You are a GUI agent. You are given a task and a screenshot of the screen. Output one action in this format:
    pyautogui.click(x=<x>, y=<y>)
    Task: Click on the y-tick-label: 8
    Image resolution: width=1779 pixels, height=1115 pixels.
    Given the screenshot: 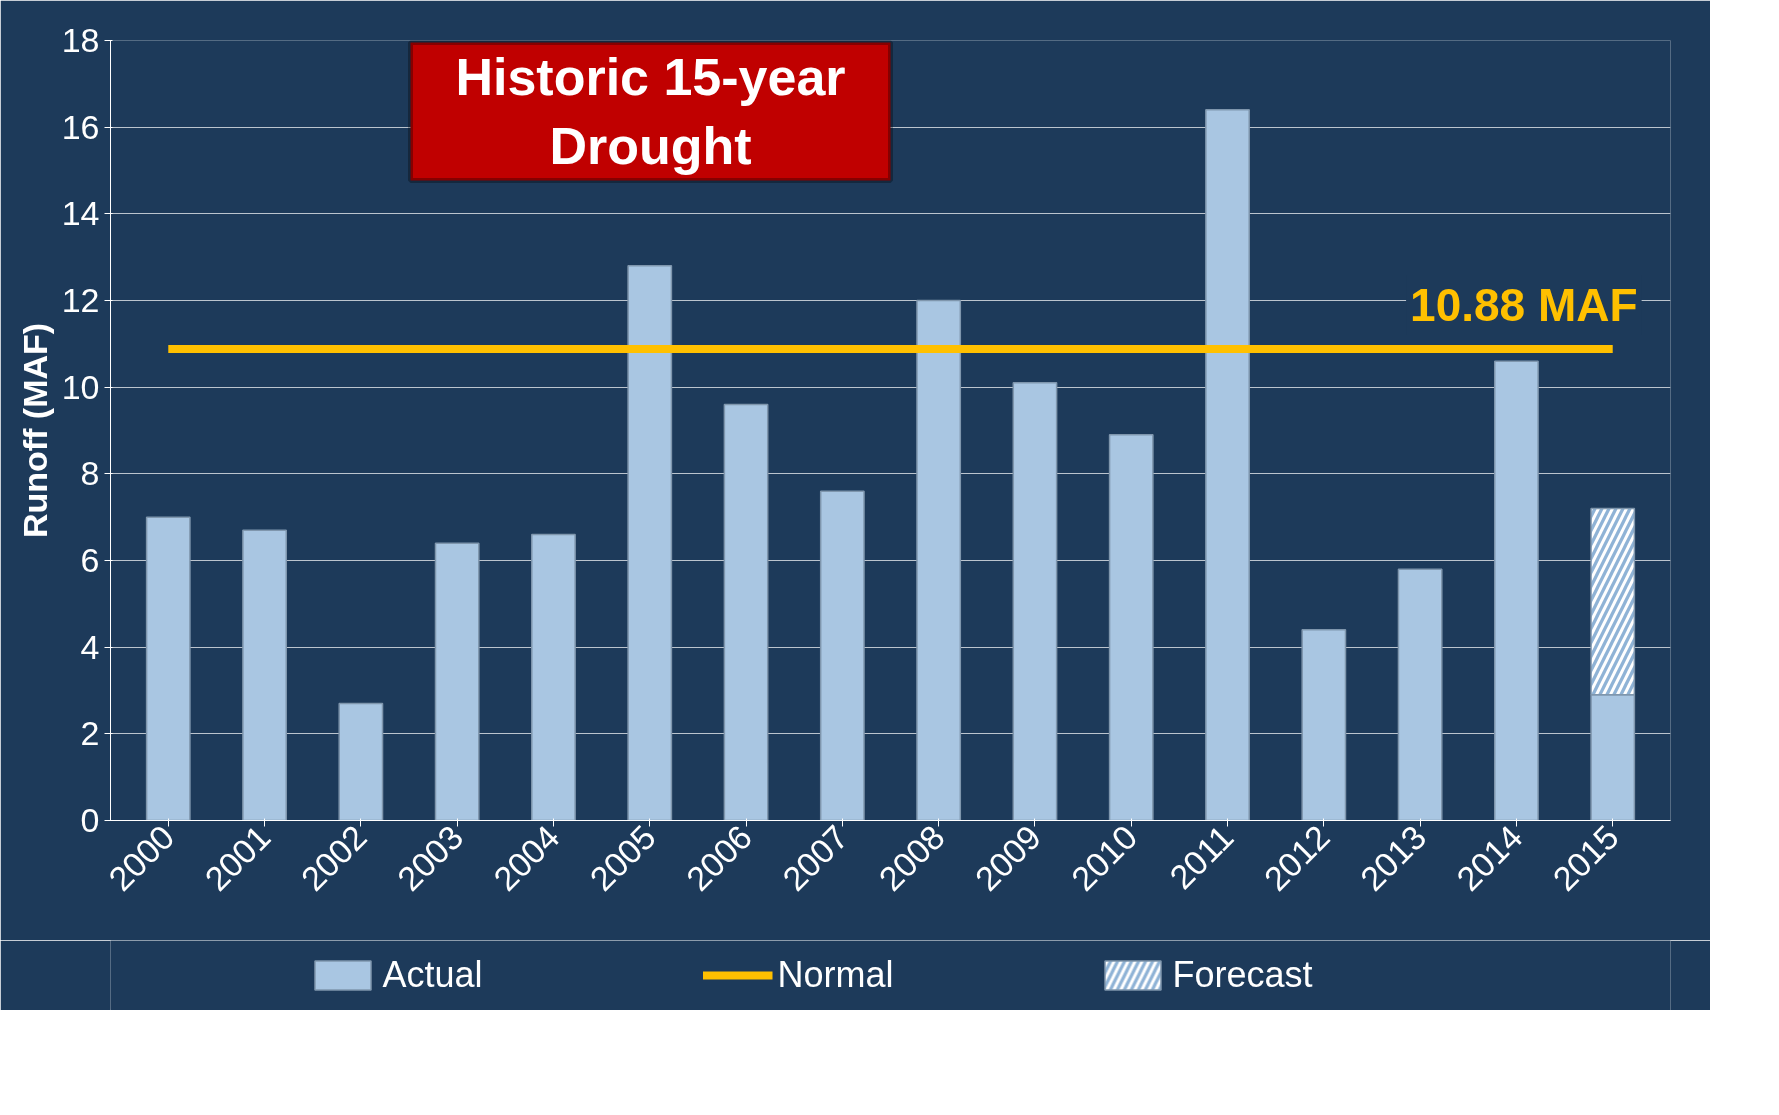 What is the action you would take?
    pyautogui.click(x=90, y=473)
    